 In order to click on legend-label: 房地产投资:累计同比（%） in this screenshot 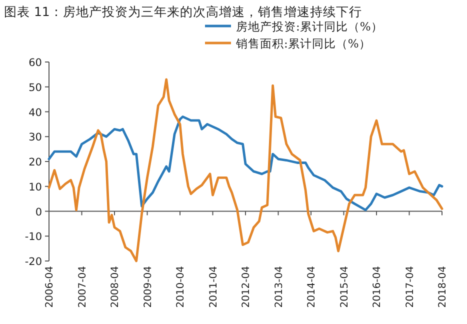, I will do `click(309, 27)`.